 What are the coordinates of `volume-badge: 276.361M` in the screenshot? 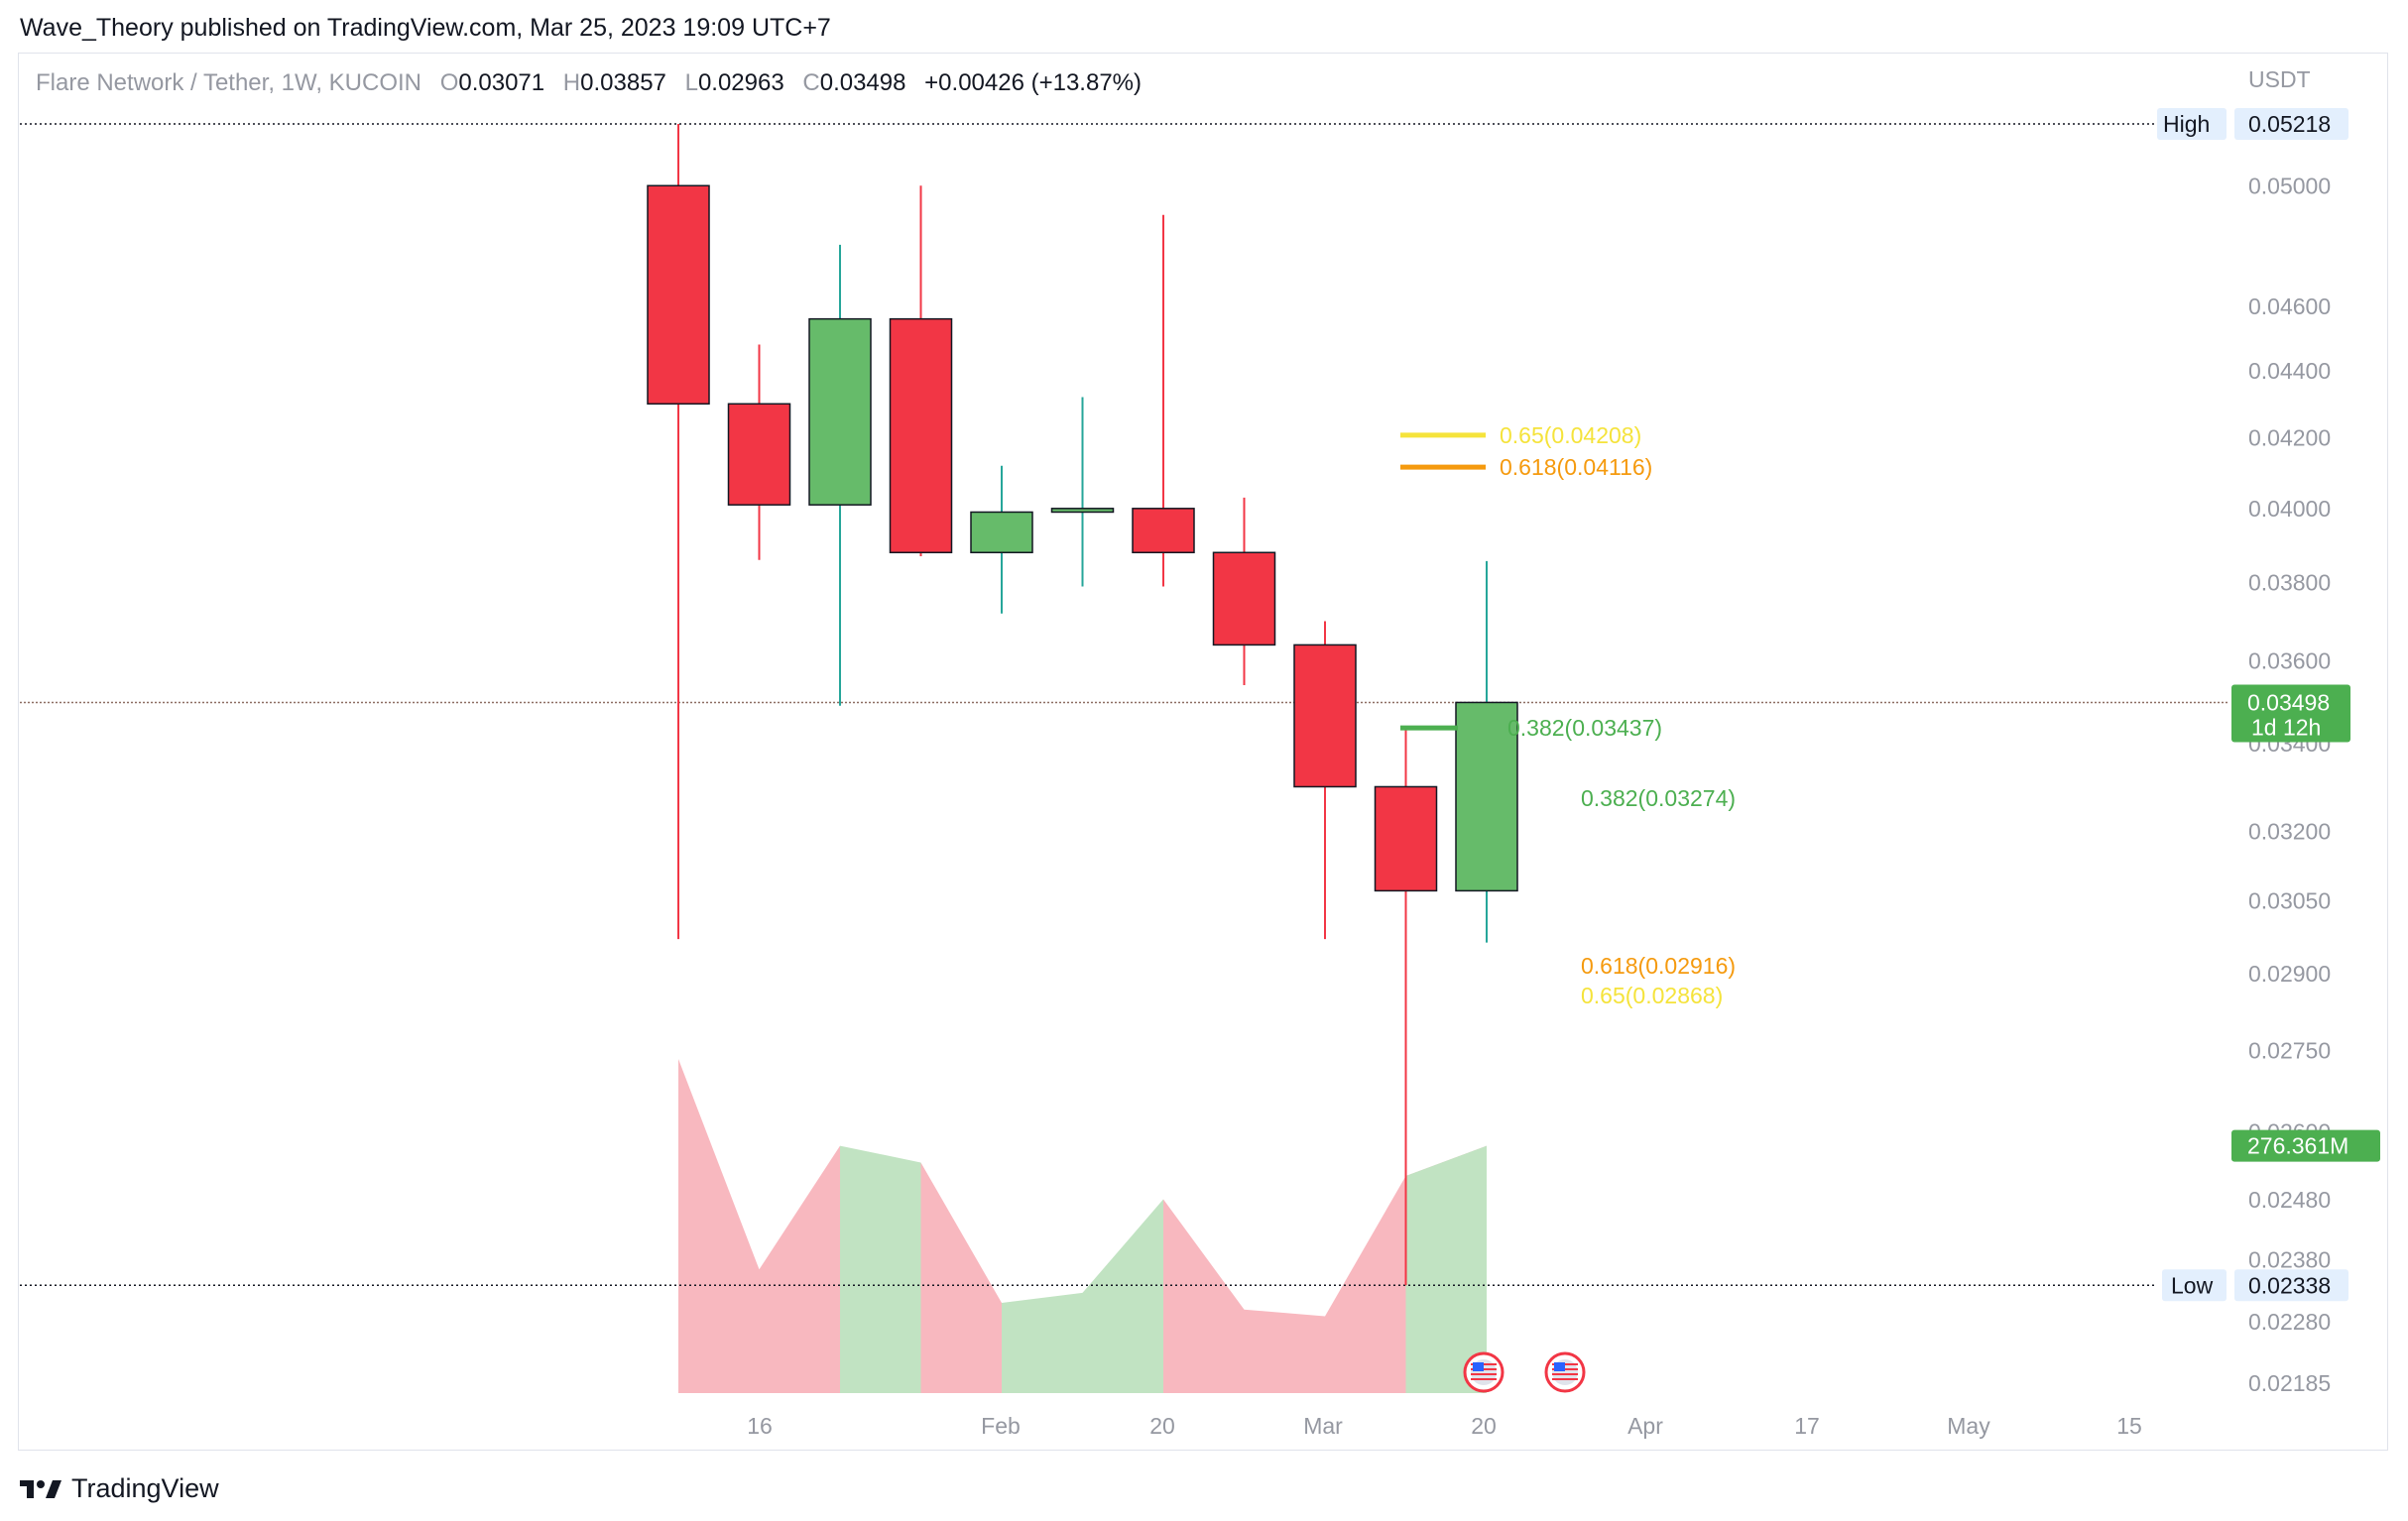 It's located at (2298, 1146).